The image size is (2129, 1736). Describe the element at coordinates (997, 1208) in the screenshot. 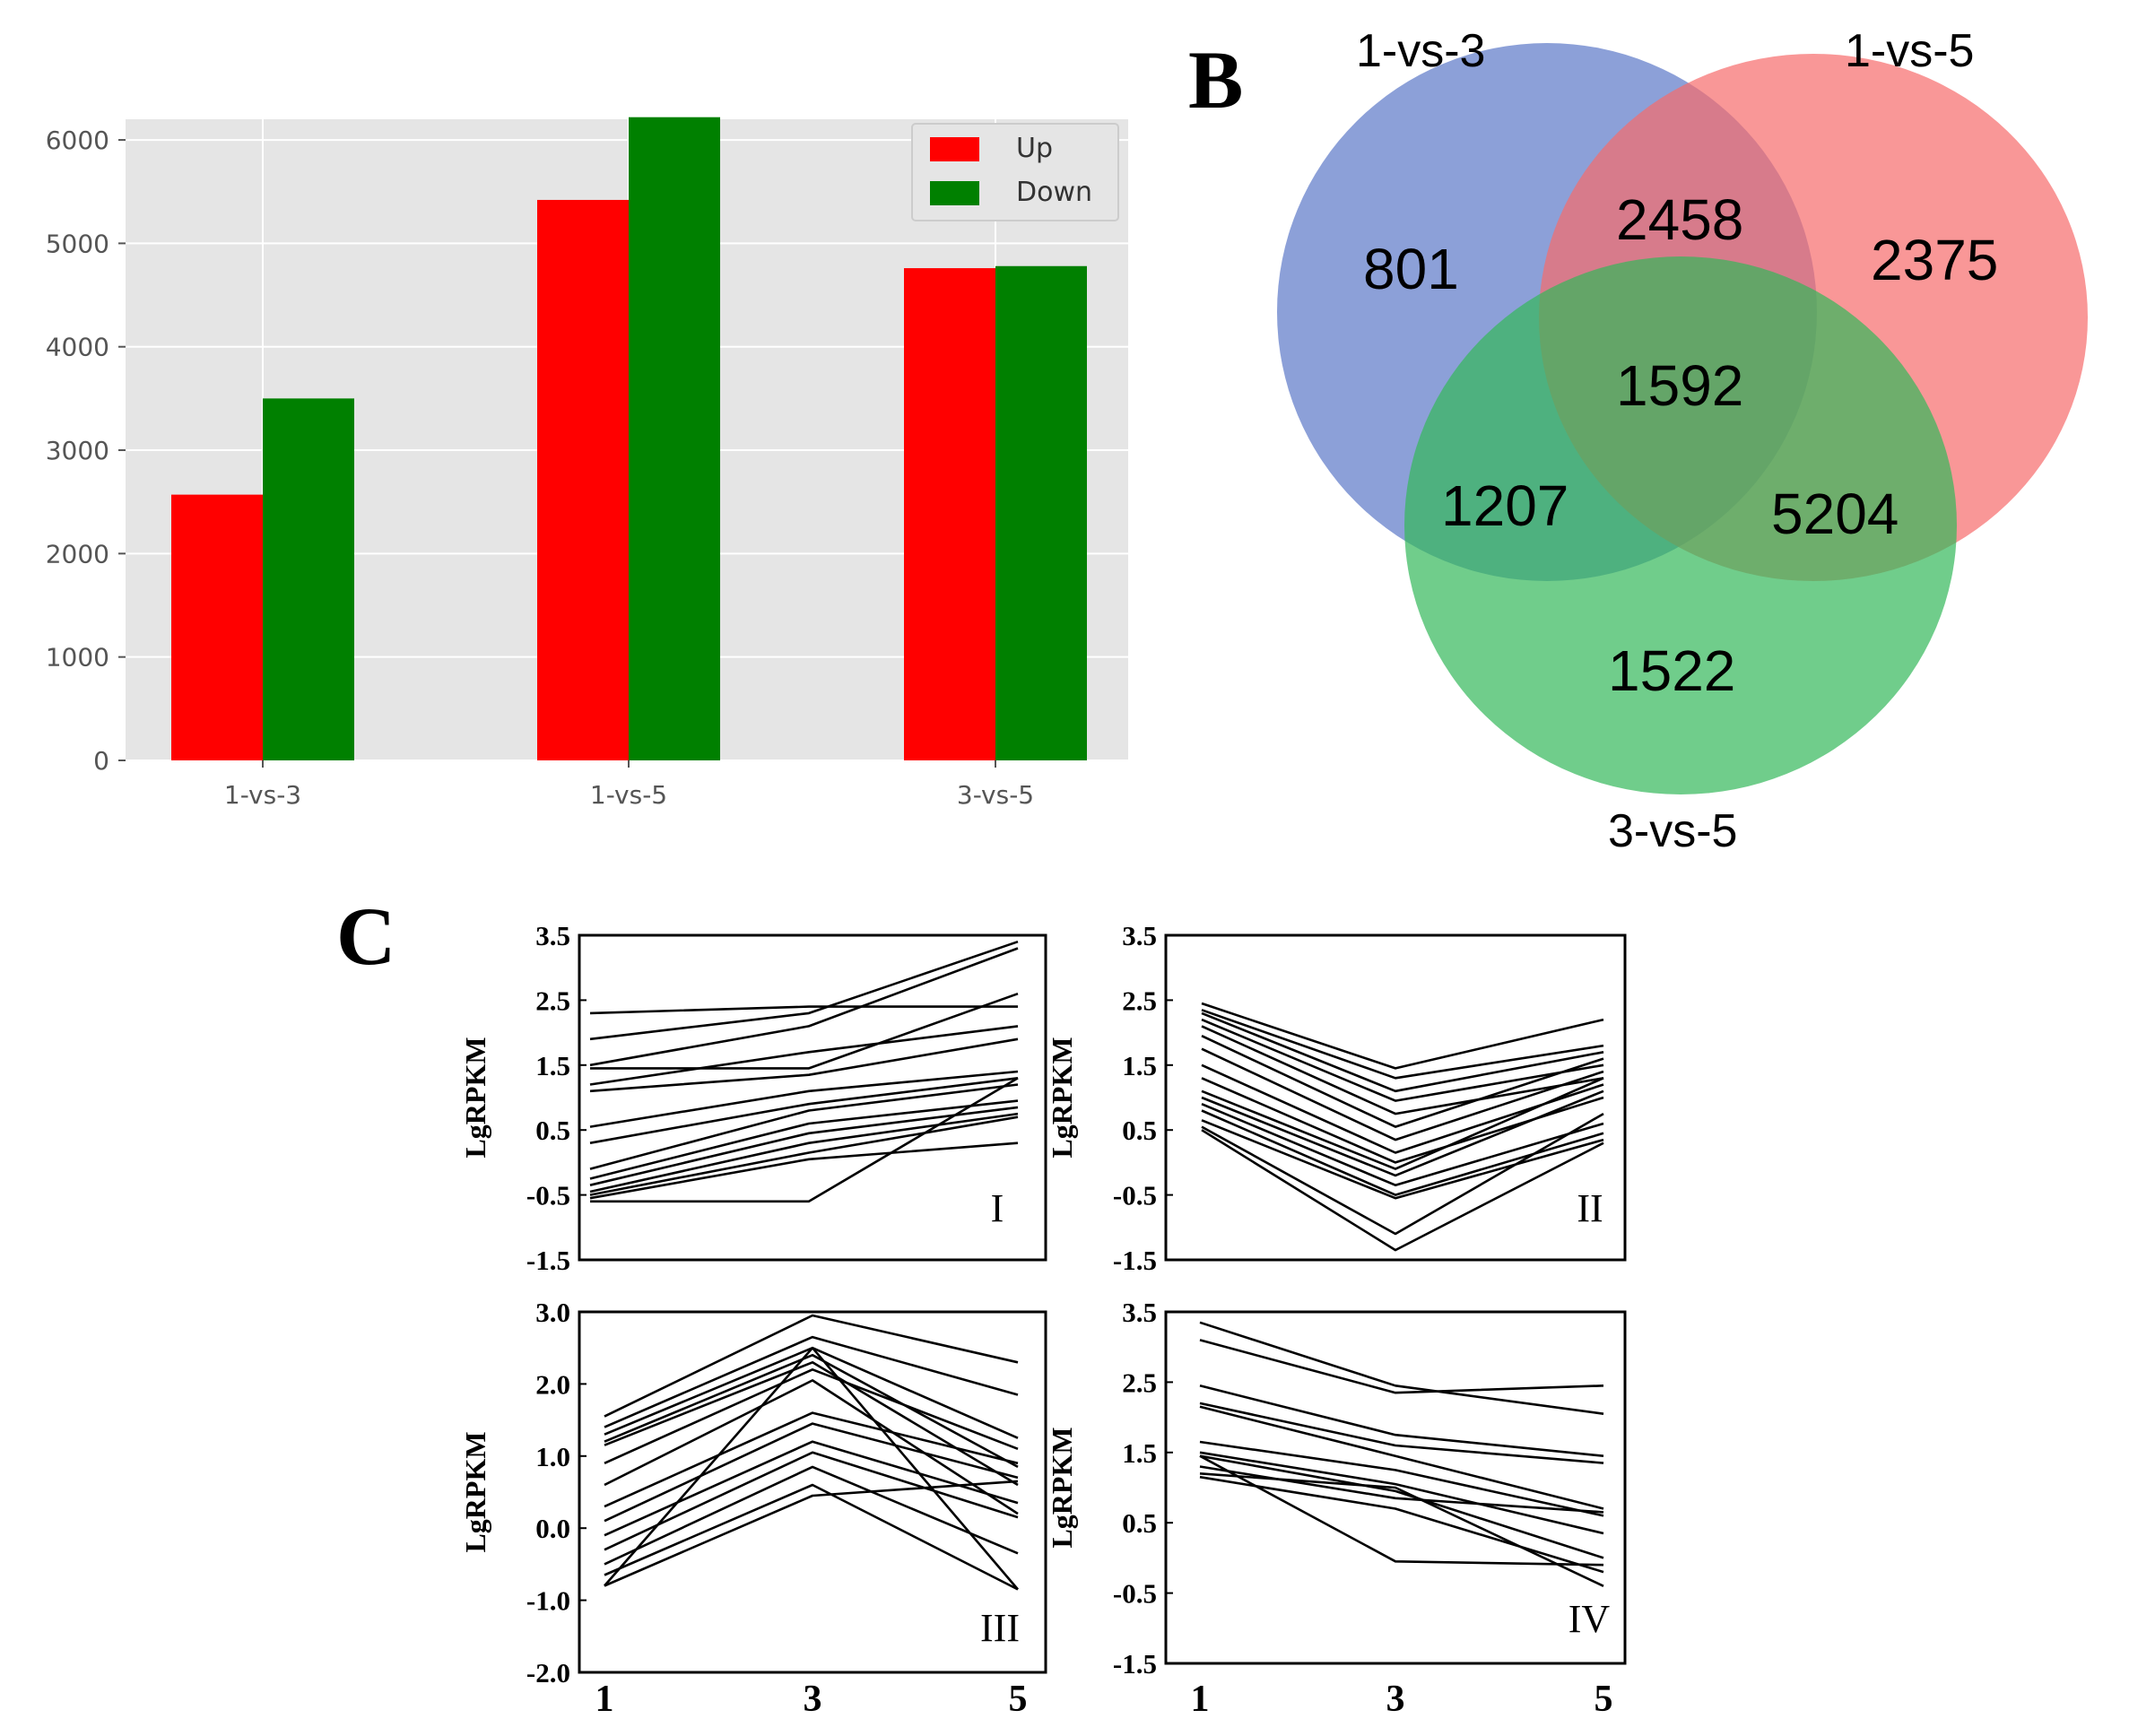

I see `subplot-label: I` at that location.